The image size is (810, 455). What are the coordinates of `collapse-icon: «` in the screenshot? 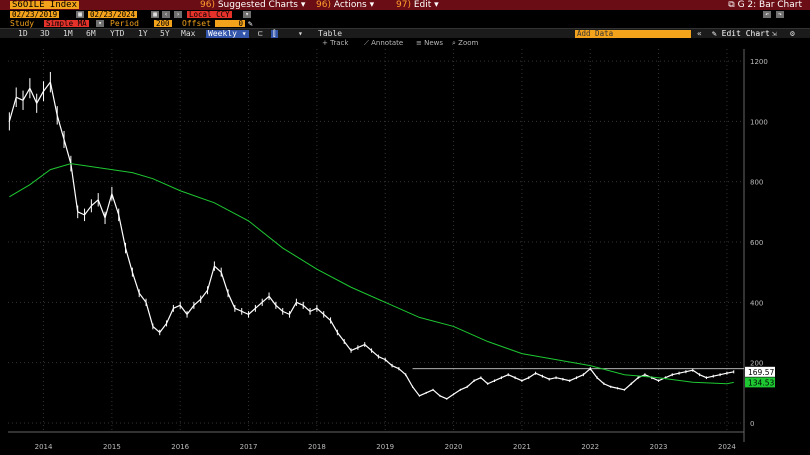 It's located at (699, 33).